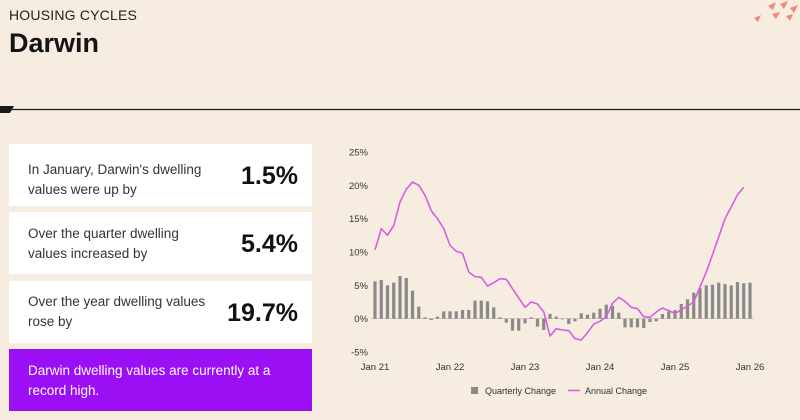 The height and width of the screenshot is (420, 800). I want to click on x-tick-label: Jan 21, so click(375, 367).